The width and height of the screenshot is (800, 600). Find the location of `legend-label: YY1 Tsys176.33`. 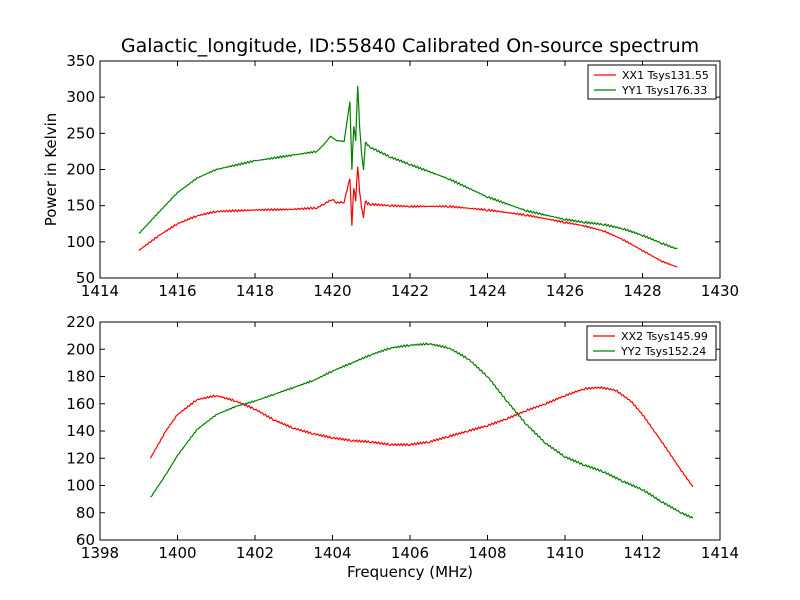

legend-label: YY1 Tsys176.33 is located at coordinates (664, 90).